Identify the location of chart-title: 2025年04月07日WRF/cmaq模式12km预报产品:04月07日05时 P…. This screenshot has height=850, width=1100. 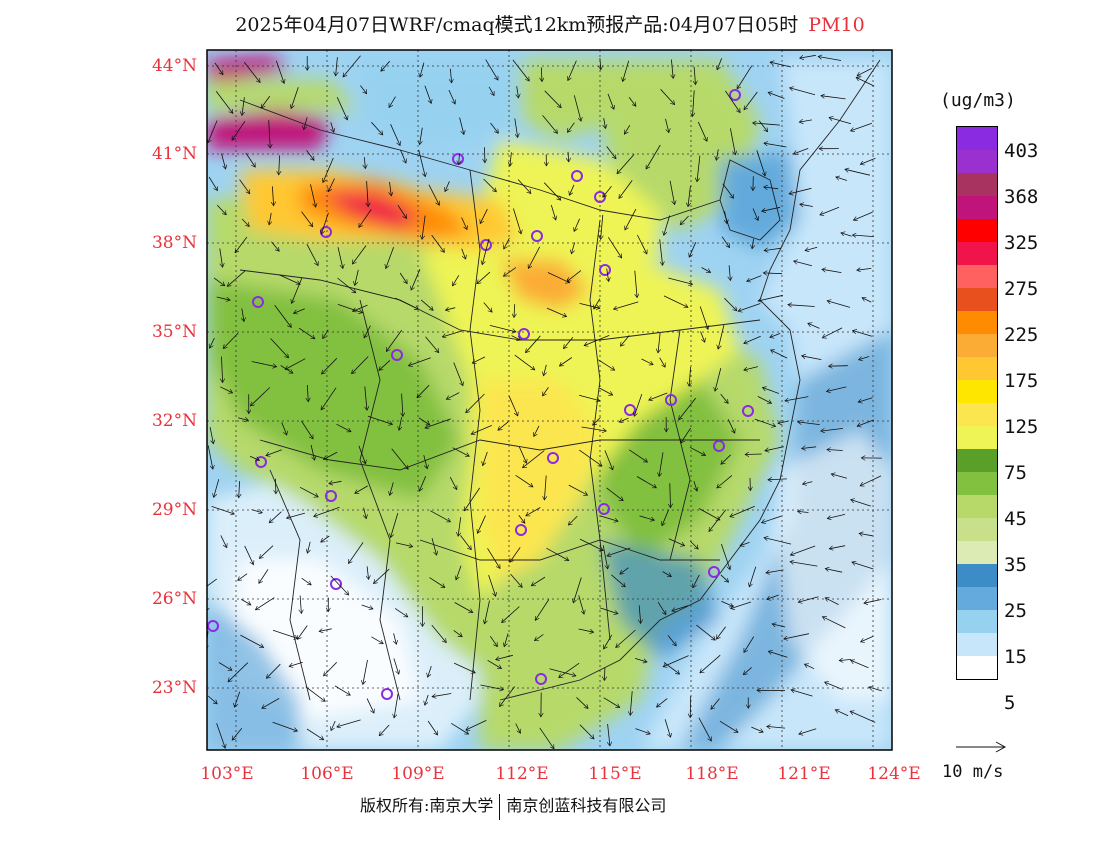
(550, 23).